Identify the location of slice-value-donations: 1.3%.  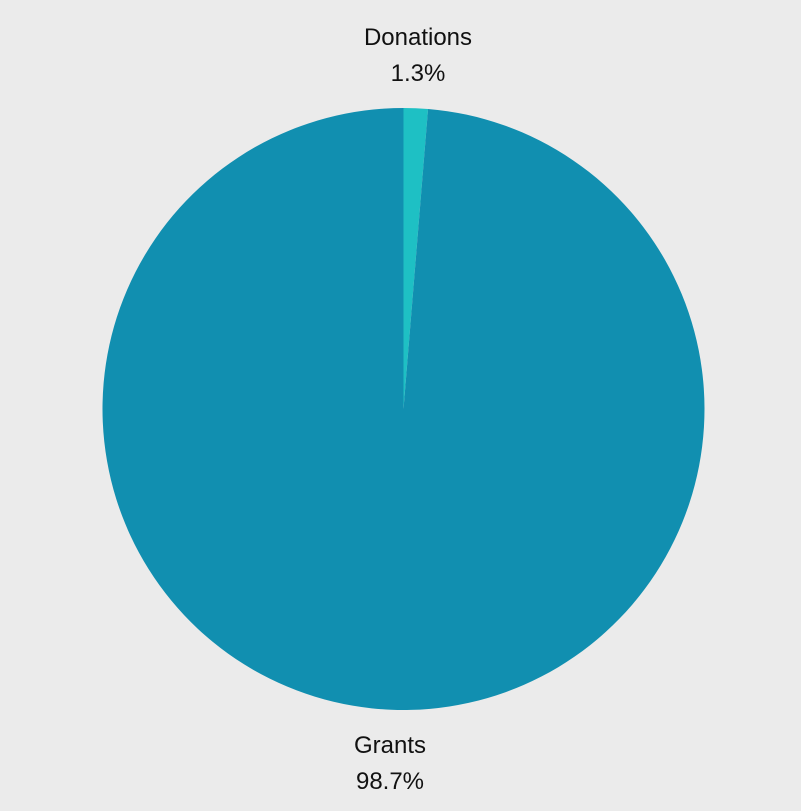
(418, 73).